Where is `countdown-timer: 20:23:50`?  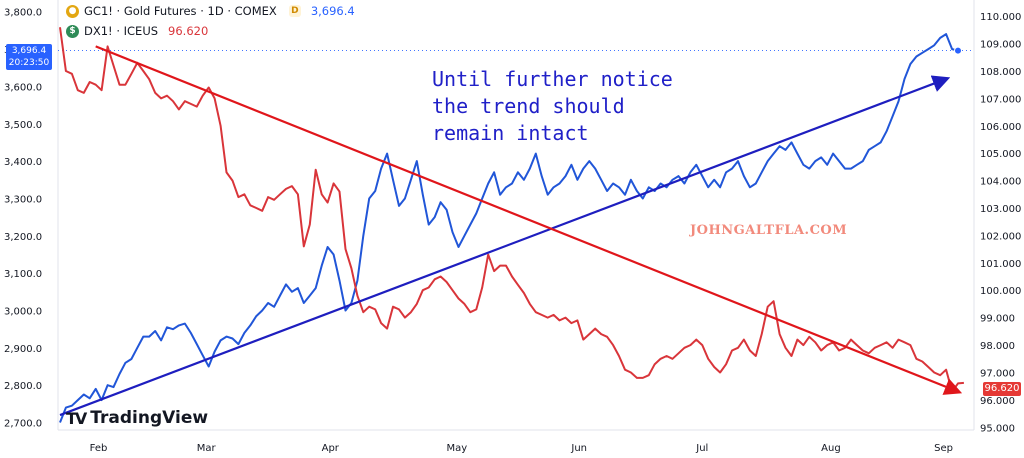 countdown-timer: 20:23:50 is located at coordinates (29, 63).